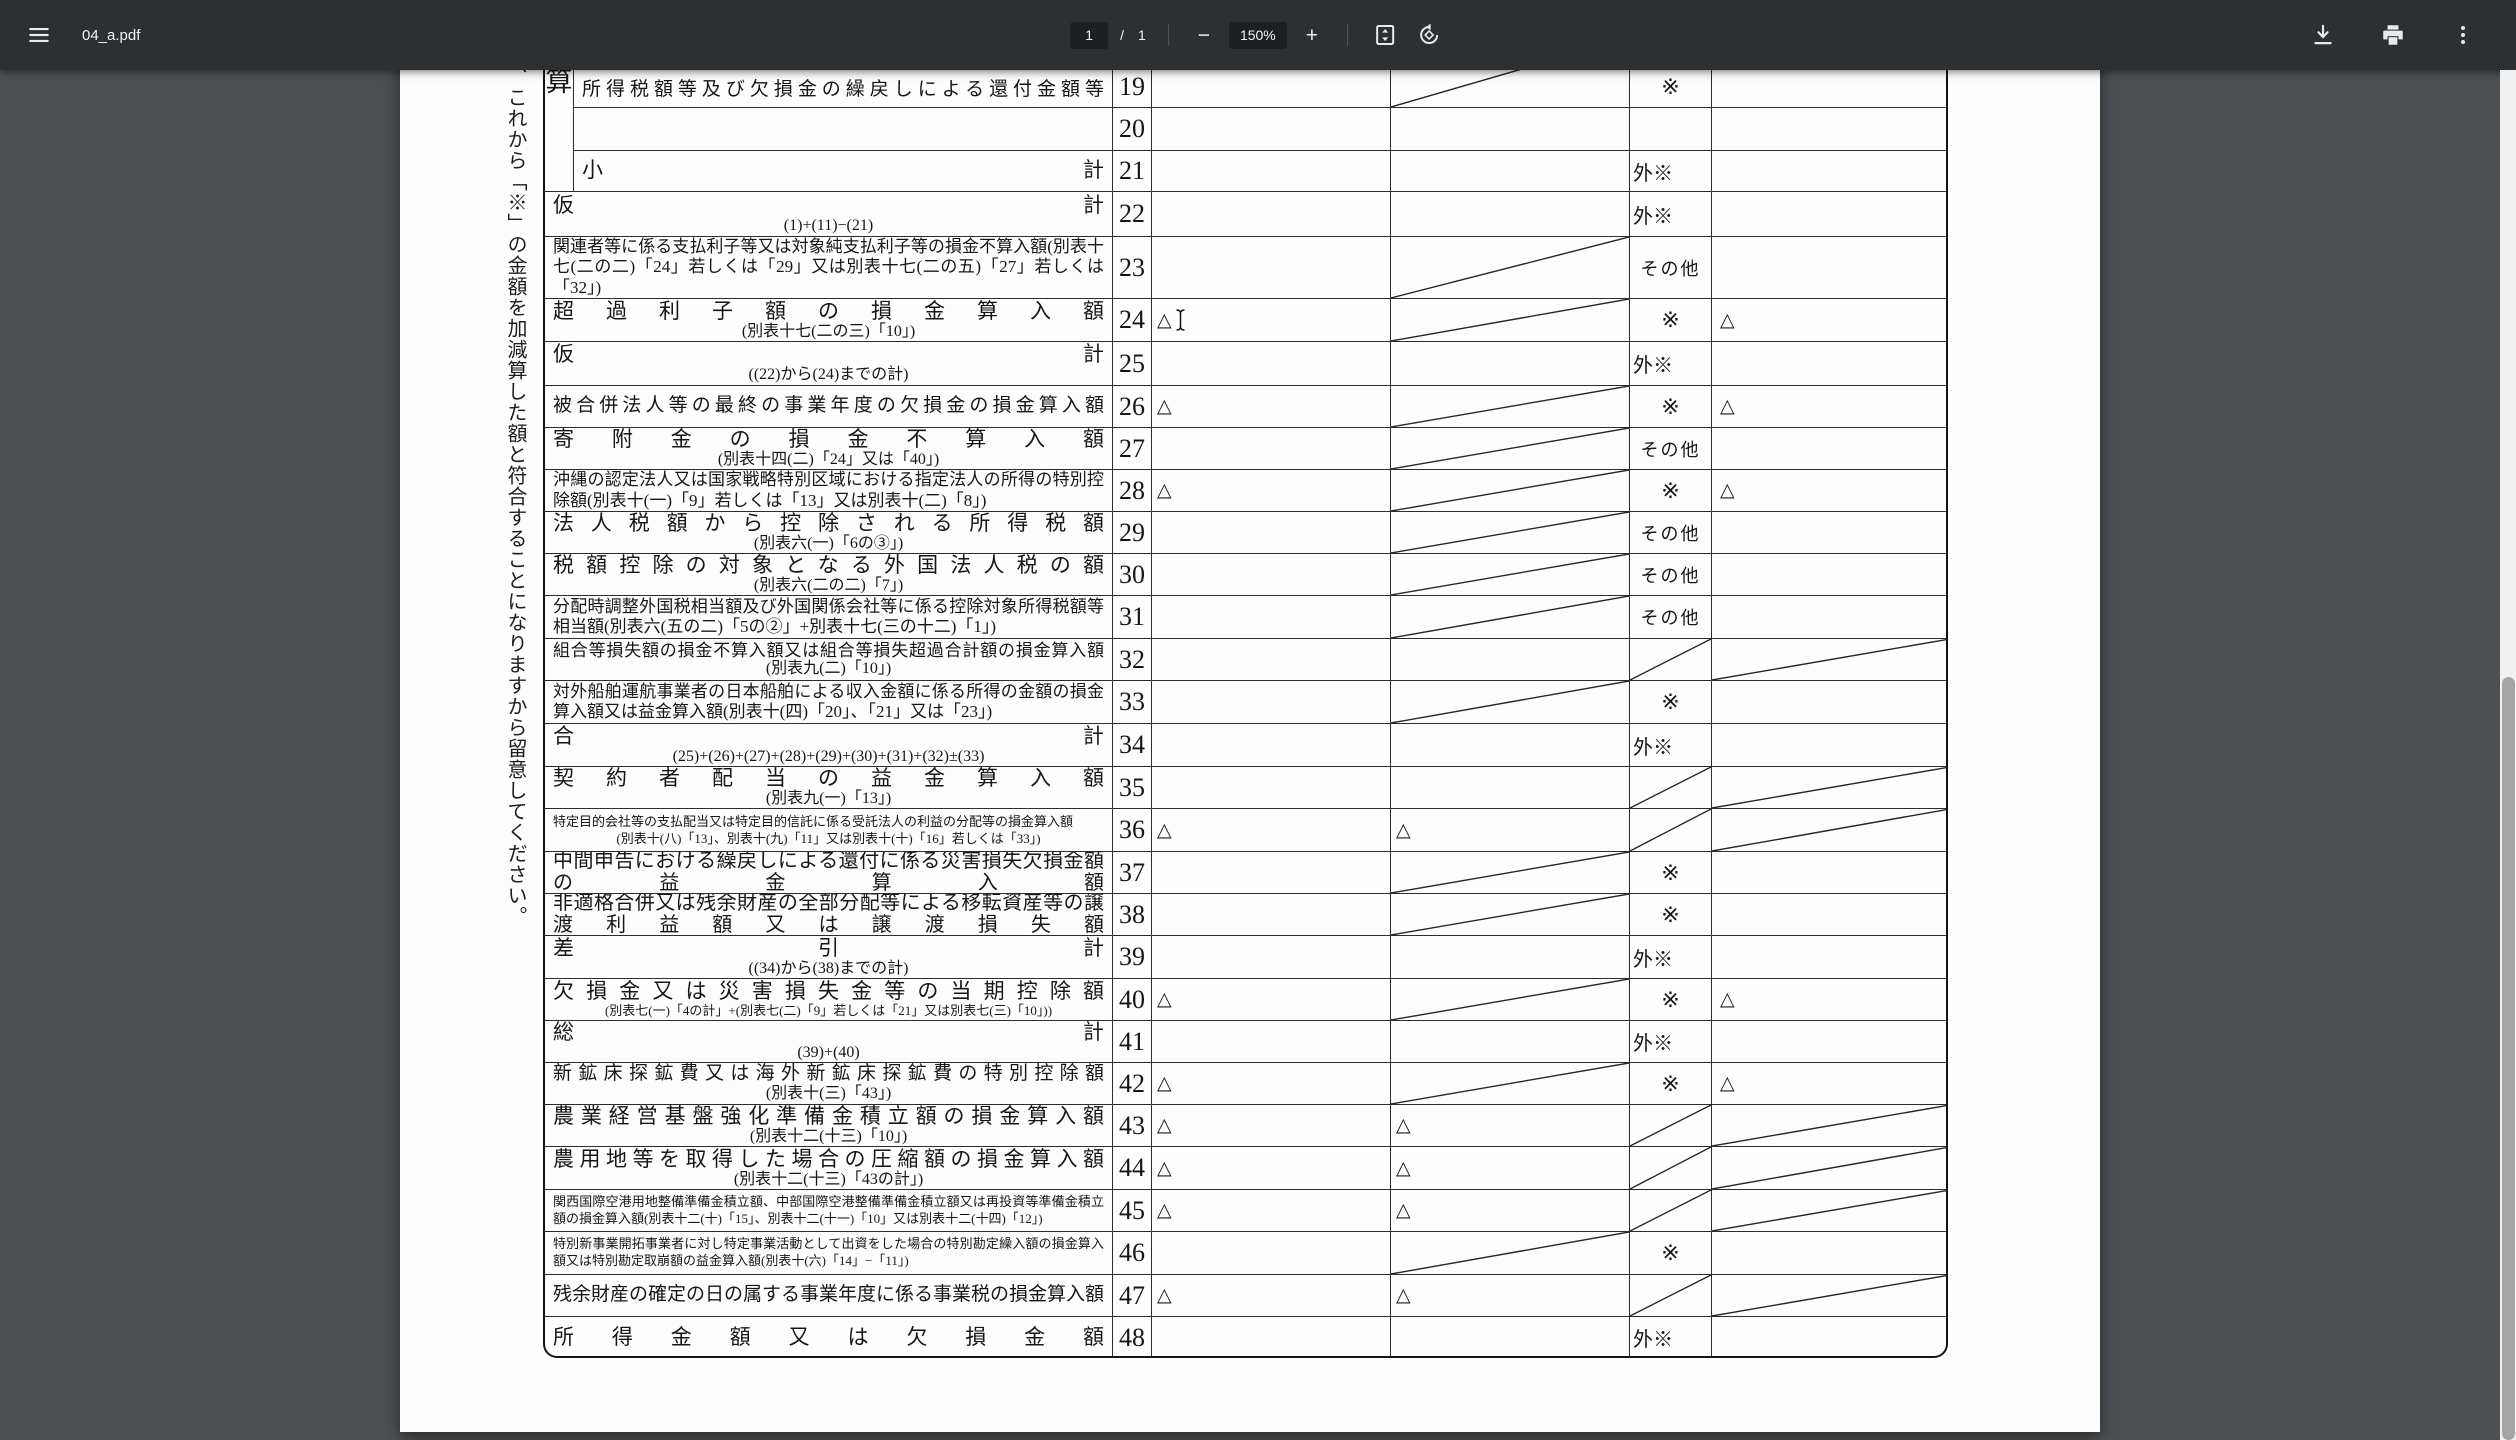 Image resolution: width=2516 pixels, height=1440 pixels. Describe the element at coordinates (843, 128) in the screenshot. I see `row-label` at that location.